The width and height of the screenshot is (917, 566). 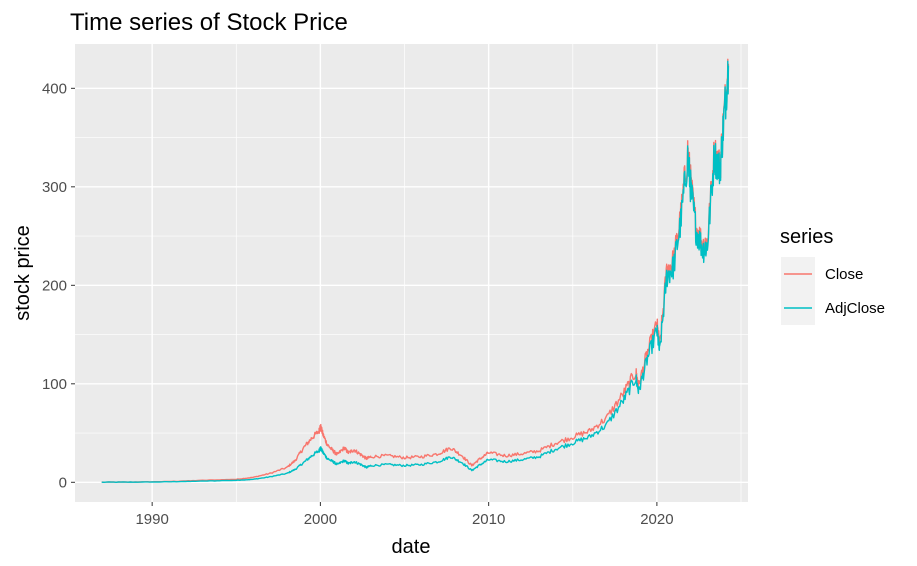 I want to click on y-axis-ticks: 0 100 200 300 400, so click(x=58, y=285).